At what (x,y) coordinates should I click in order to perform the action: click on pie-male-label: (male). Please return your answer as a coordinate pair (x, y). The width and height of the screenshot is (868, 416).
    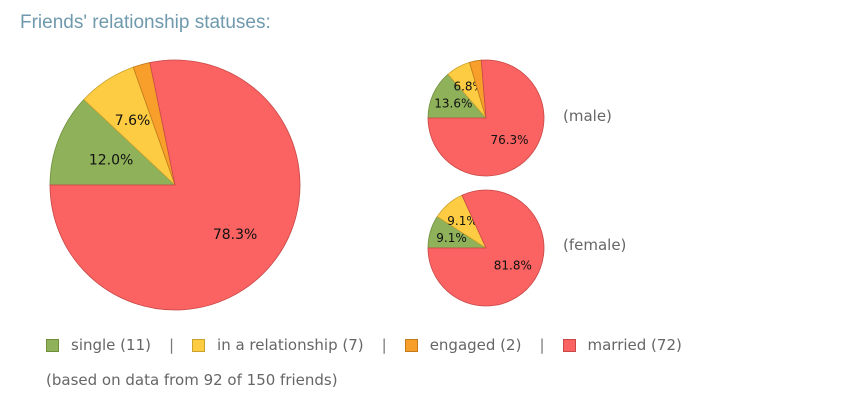
    Looking at the image, I should click on (587, 116).